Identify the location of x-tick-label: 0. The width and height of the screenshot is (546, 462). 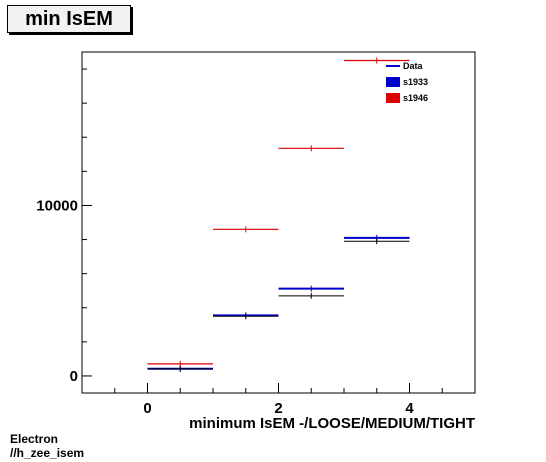
(147, 408).